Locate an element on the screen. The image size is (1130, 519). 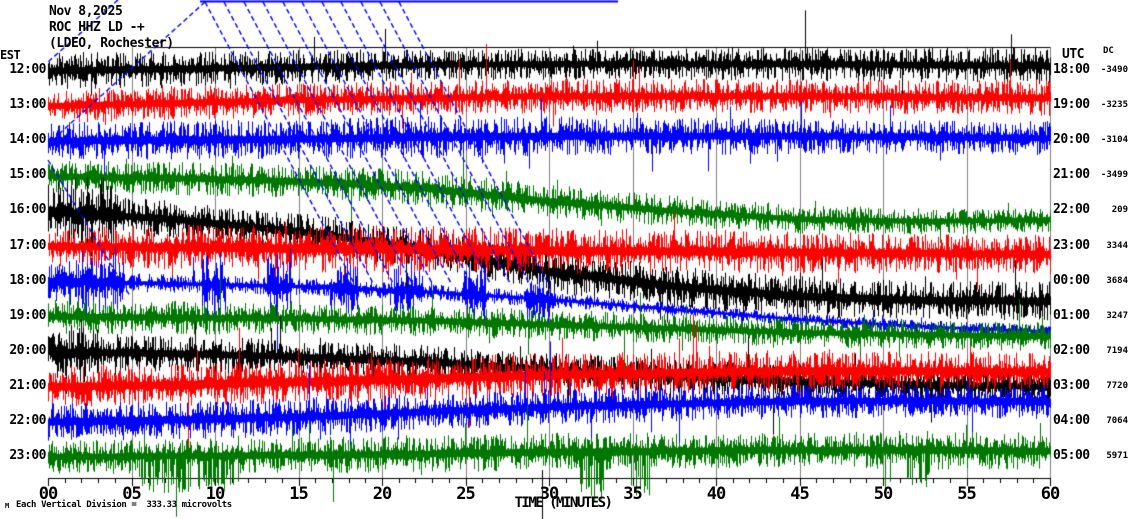
utc-time-label: 22:00 is located at coordinates (1071, 210).